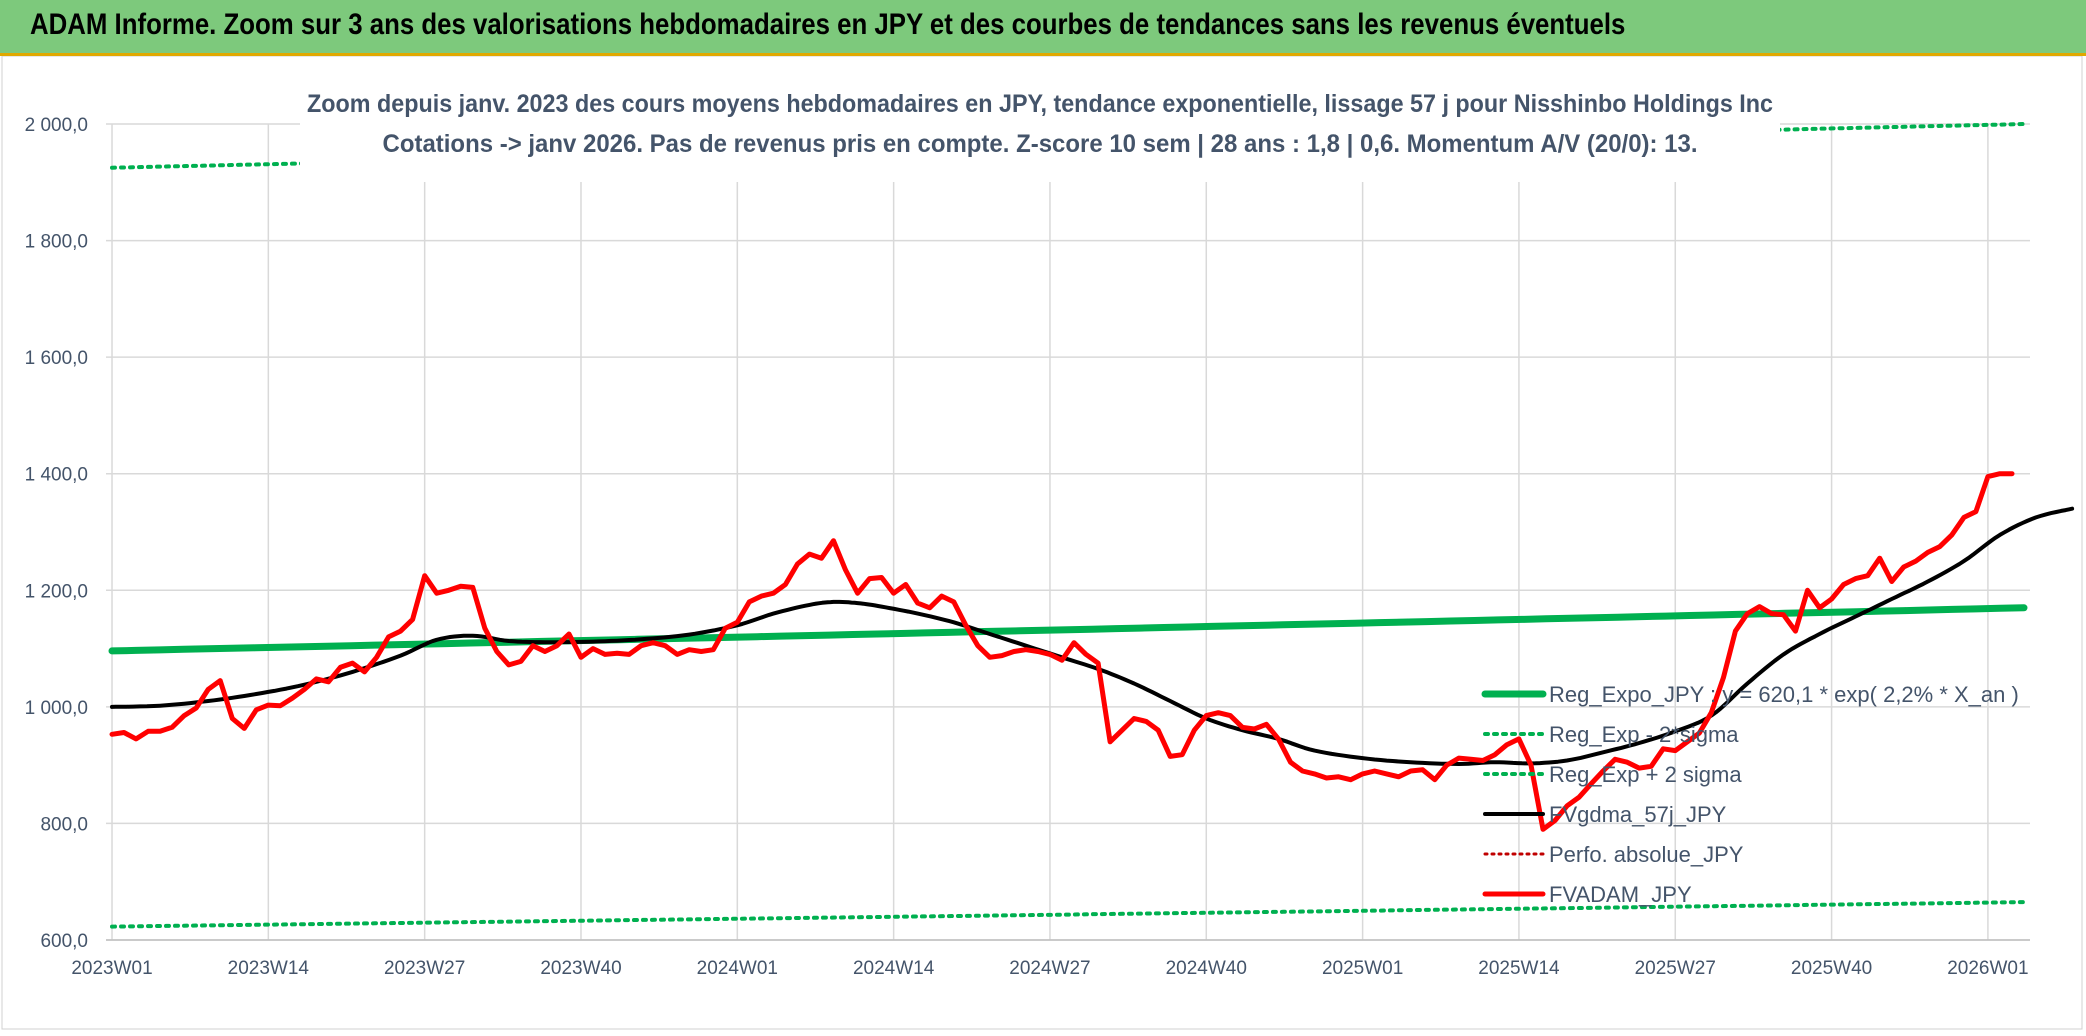 The height and width of the screenshot is (1036, 2086). I want to click on y-tick-label: 1 400,0, so click(56, 475).